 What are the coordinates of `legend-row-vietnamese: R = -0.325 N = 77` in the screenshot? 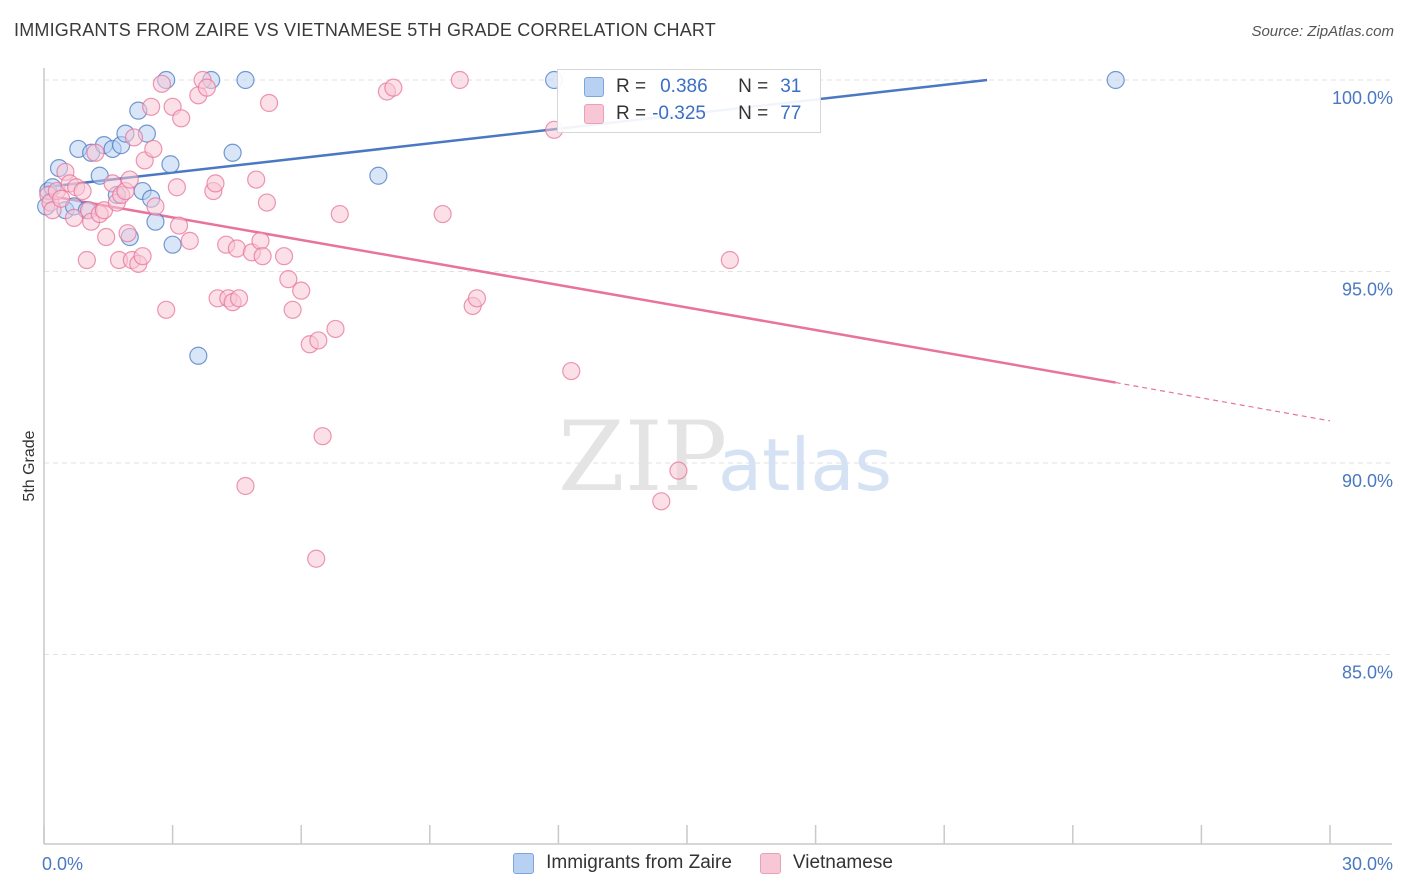 It's located at (692, 114).